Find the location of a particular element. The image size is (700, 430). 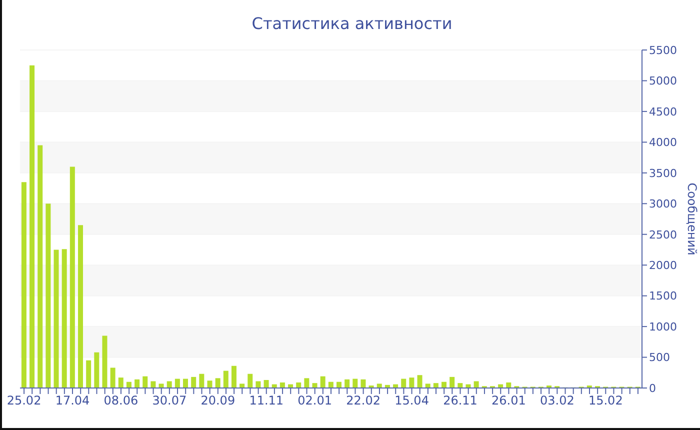

x-tick-label: 20.09 is located at coordinates (218, 401).